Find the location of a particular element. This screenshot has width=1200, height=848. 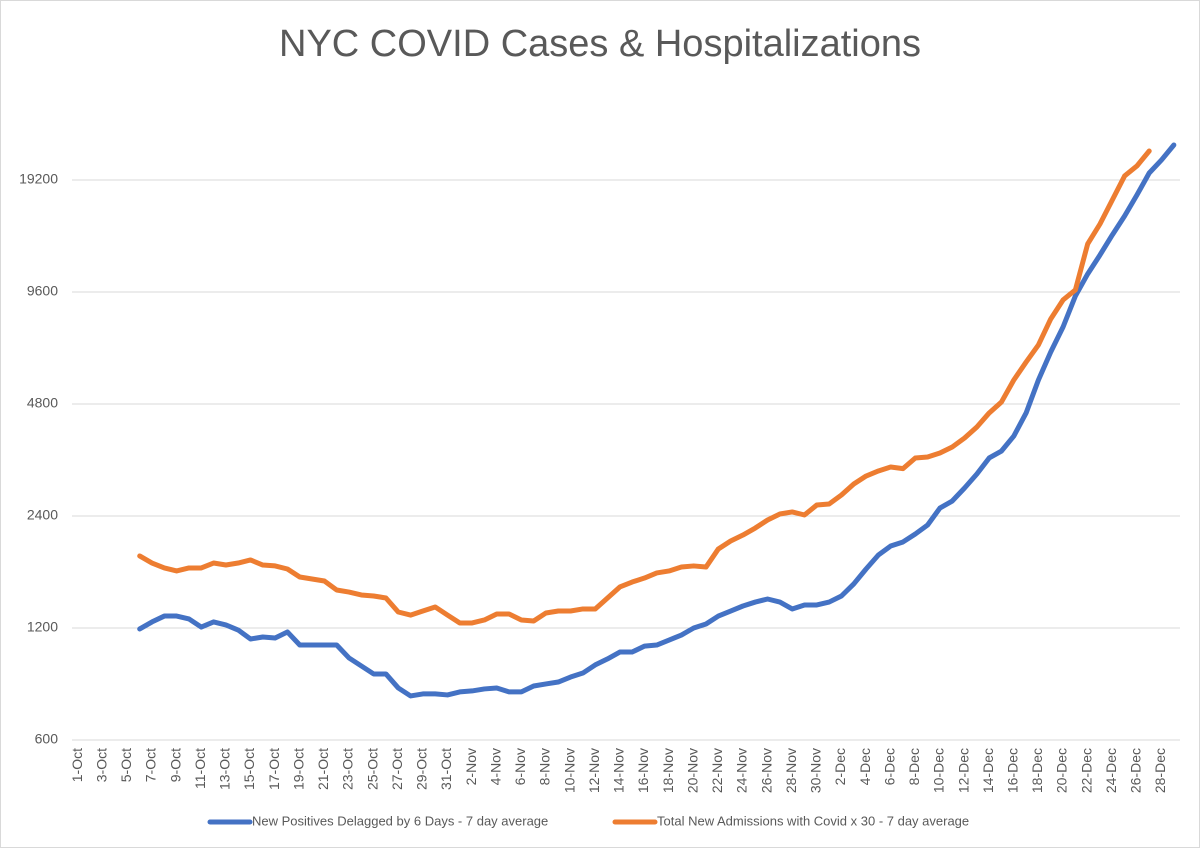

x-tick-label: 22-Nov is located at coordinates (717, 770).